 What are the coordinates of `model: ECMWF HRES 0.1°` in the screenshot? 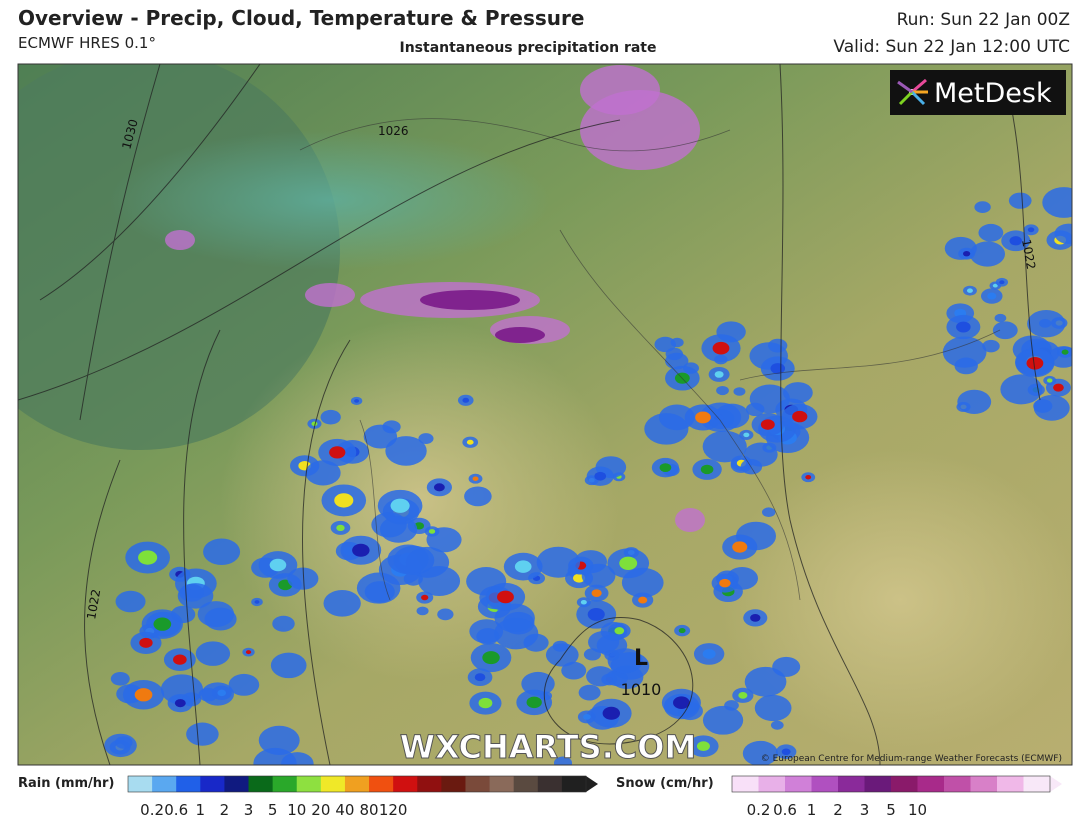 It's located at (87, 43).